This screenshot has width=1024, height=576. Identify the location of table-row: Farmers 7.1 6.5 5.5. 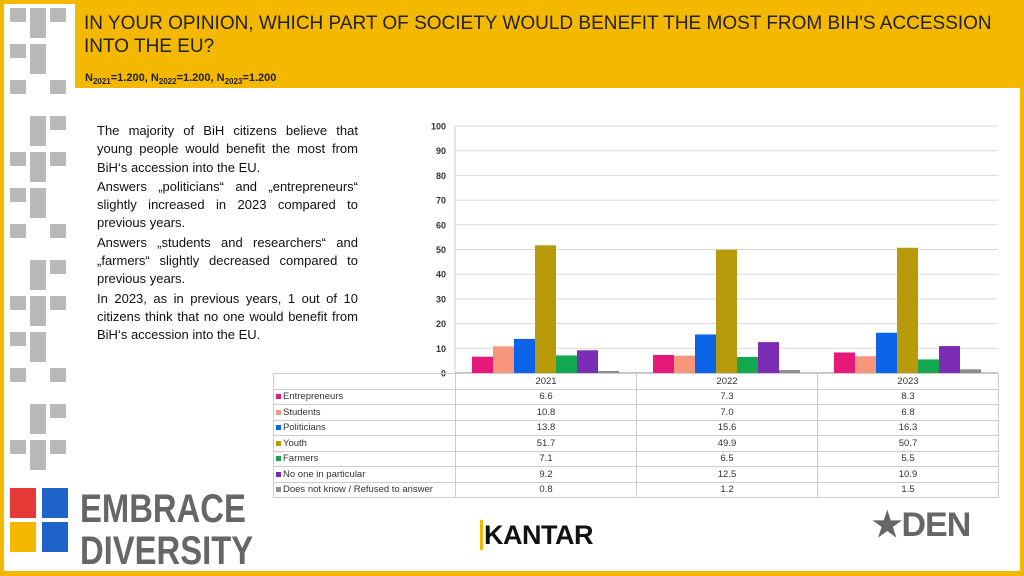
(636, 458).